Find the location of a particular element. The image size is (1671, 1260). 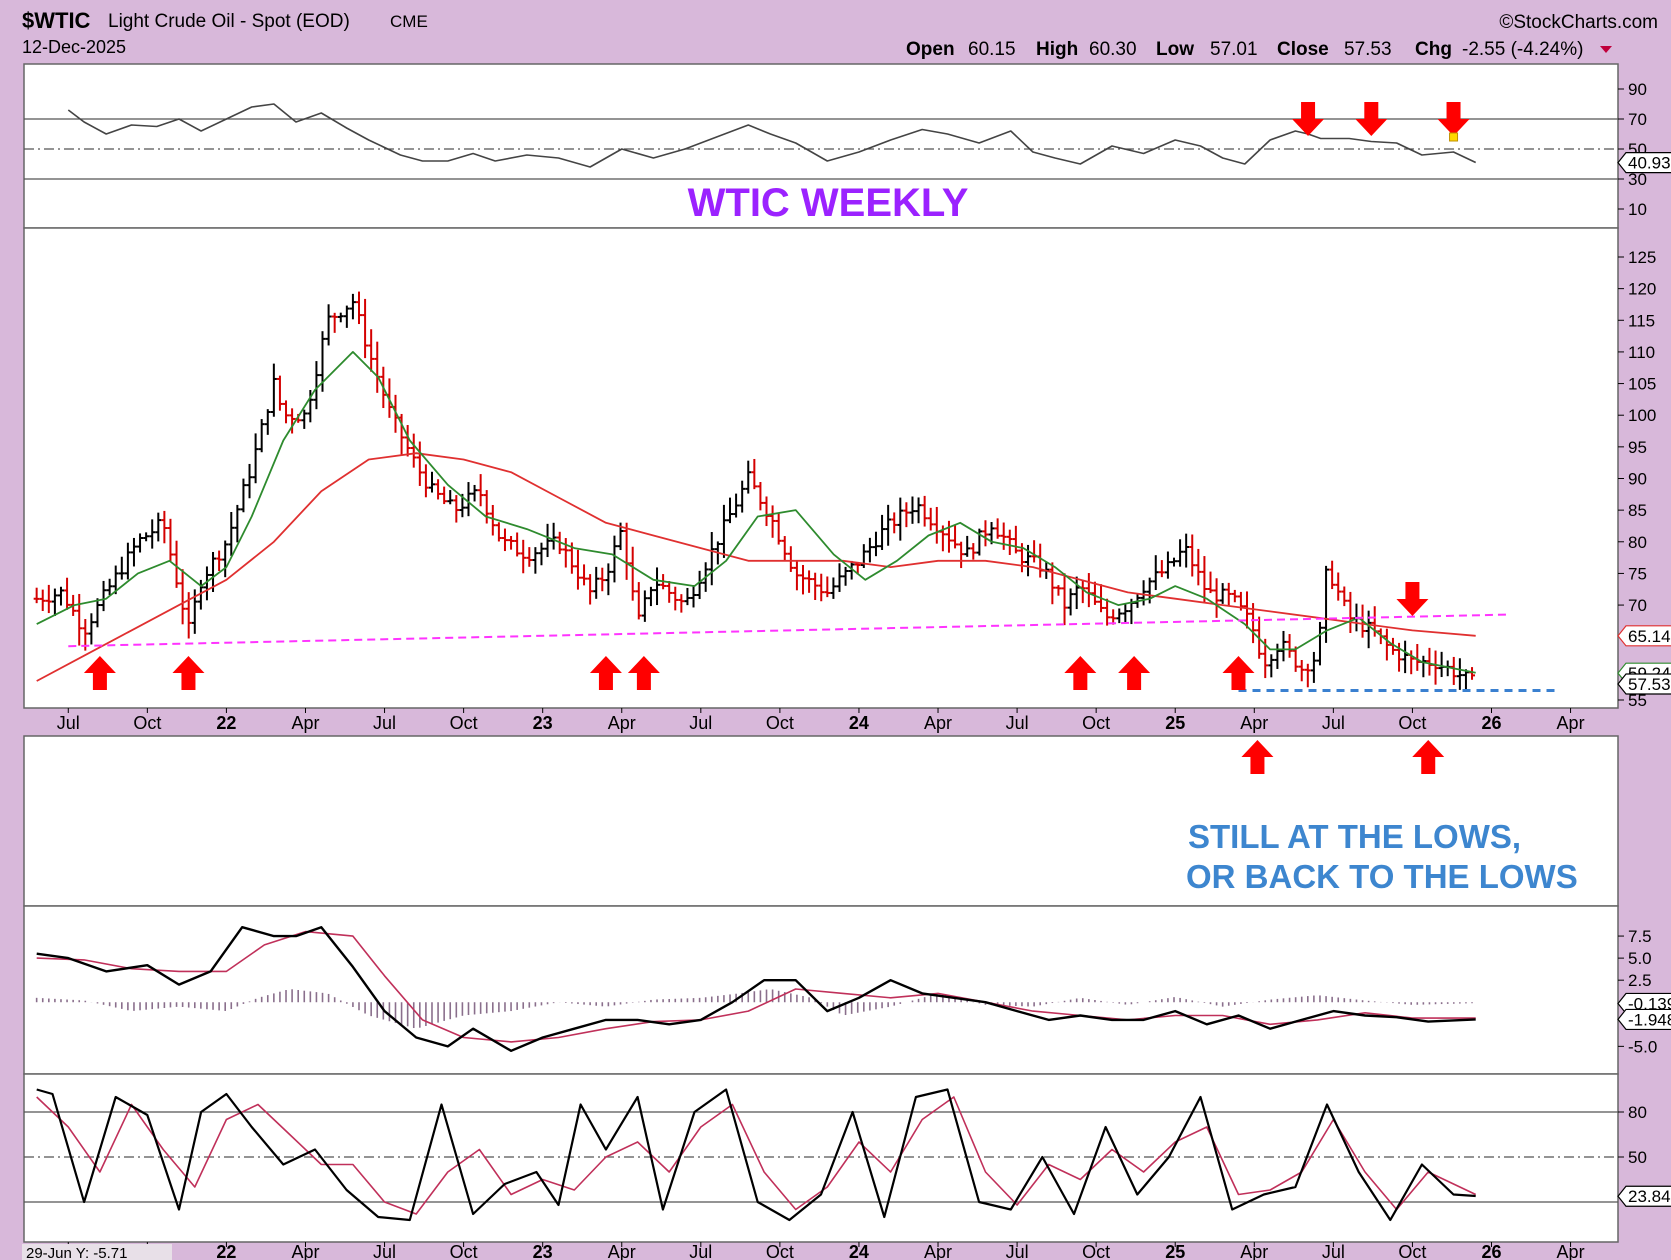

macd-value-tag-text: -1.948 is located at coordinates (1649, 1019).